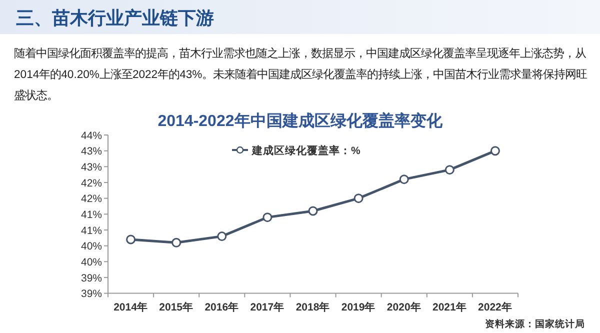 This screenshot has height=333, width=600. What do you see at coordinates (535, 324) in the screenshot?
I see `text: 资料来源：国家统计局` at bounding box center [535, 324].